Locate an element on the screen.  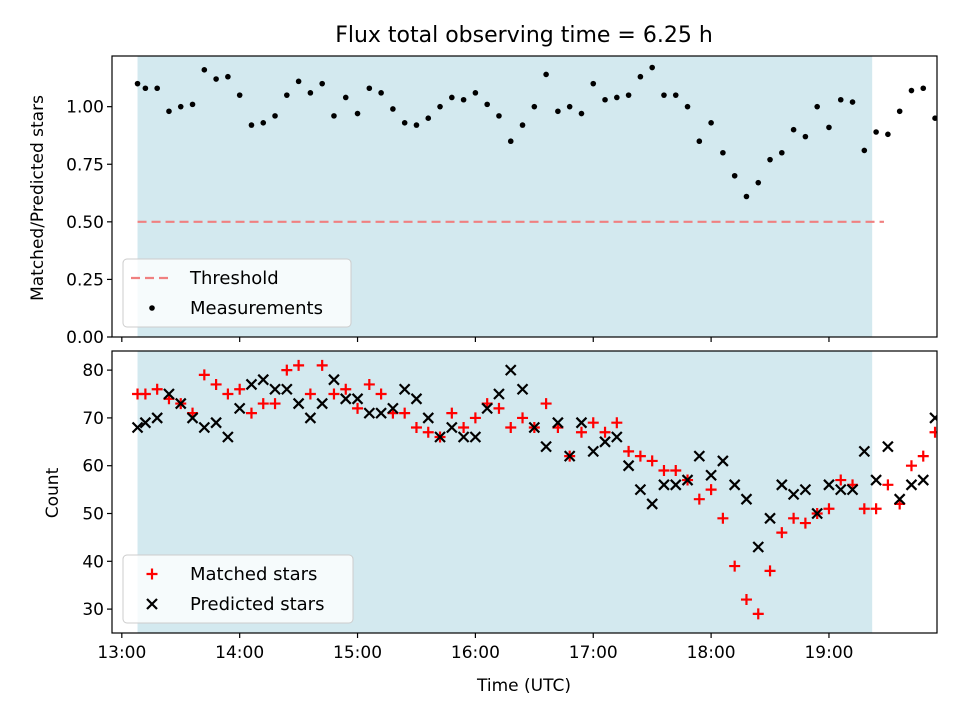
legend-label: Measurements is located at coordinates (256, 308).